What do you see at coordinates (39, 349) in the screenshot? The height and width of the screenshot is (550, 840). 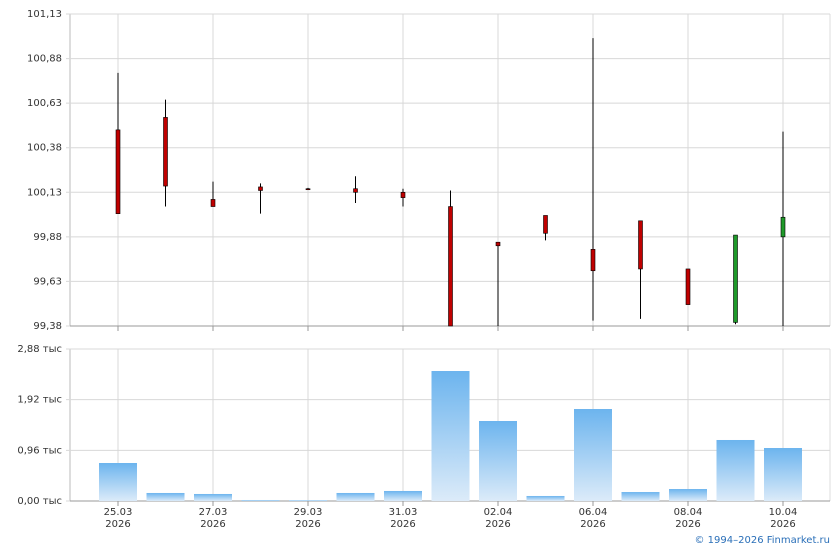 I see `y-tick-label: 2,88 тыс` at bounding box center [39, 349].